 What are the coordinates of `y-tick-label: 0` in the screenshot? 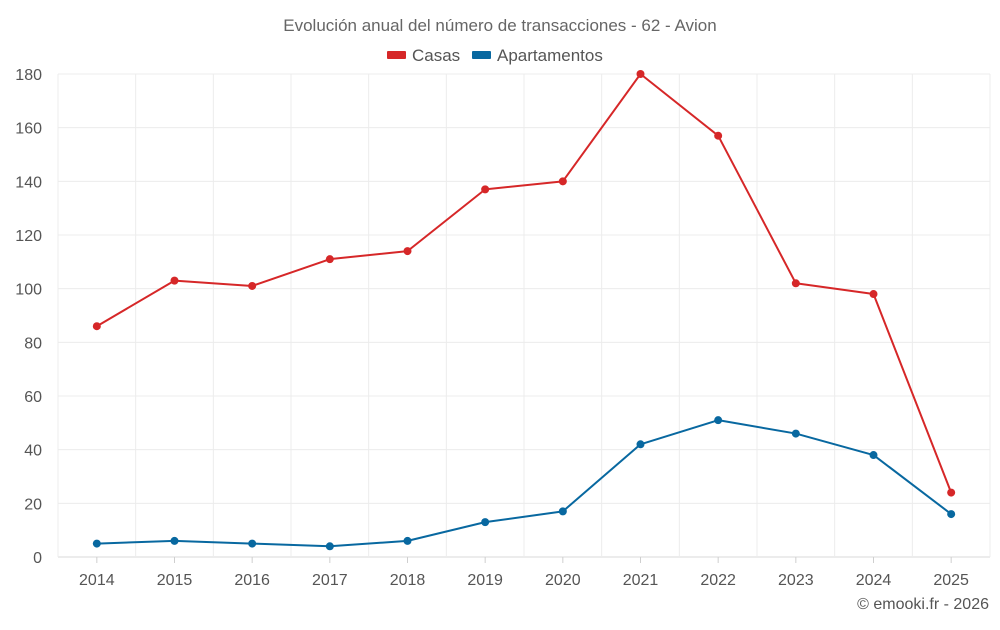 It's located at (37, 558).